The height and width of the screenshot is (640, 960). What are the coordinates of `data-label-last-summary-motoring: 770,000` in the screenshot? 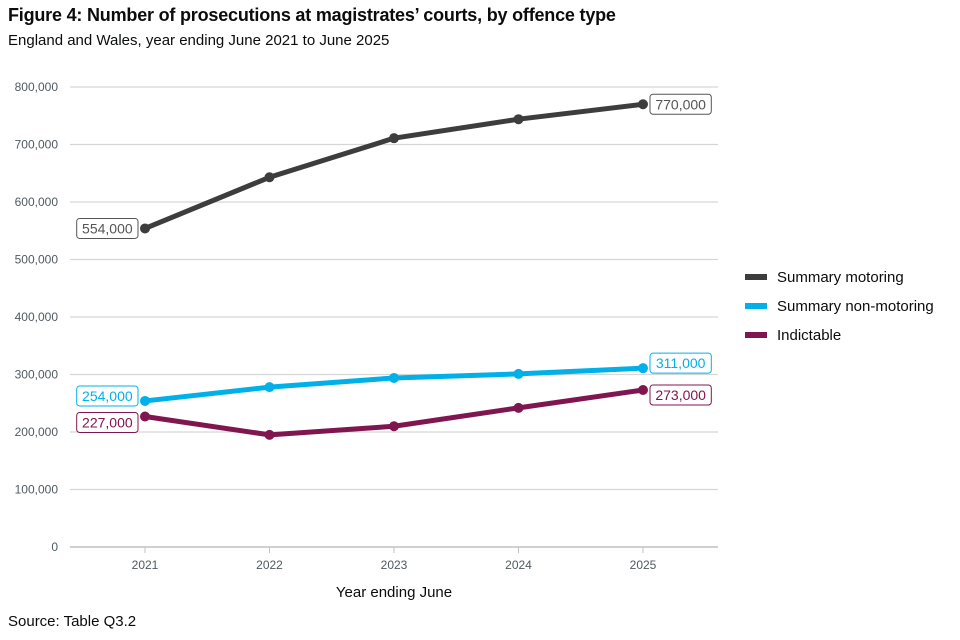 It's located at (680, 104).